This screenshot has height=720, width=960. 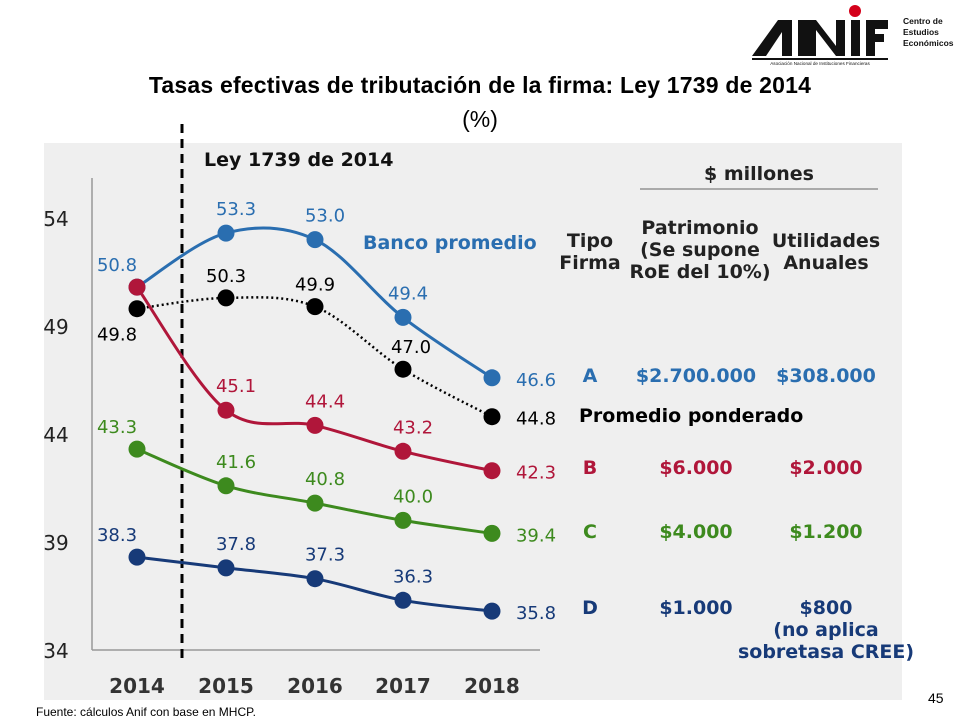 What do you see at coordinates (921, 32) in the screenshot?
I see `logo-side-line-2: Estudios` at bounding box center [921, 32].